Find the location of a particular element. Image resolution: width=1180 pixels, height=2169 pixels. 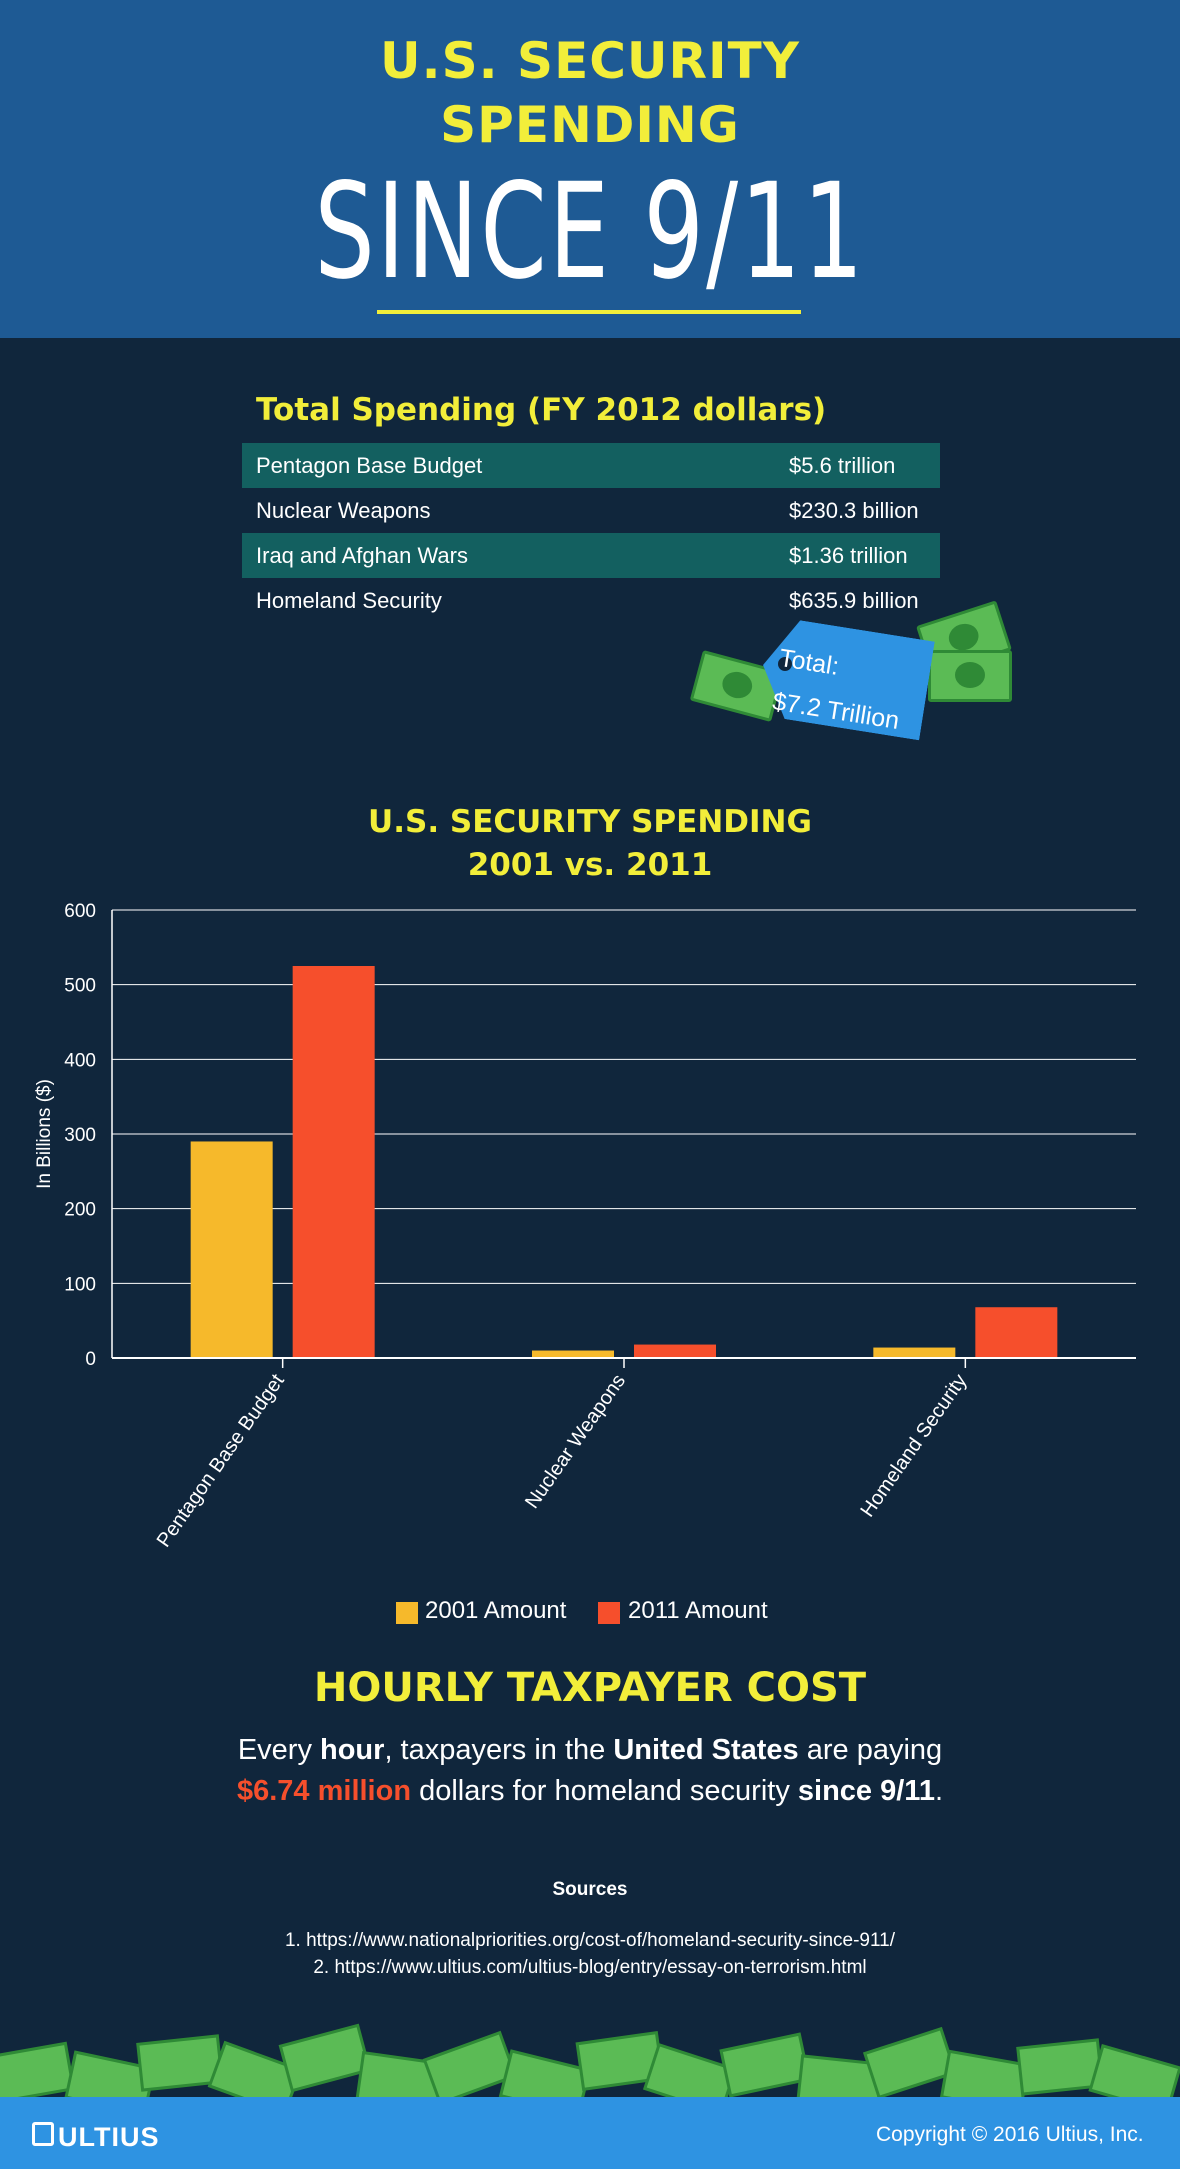

total-spending-title: Total Spending (FY 2012 dollars) is located at coordinates (541, 410).